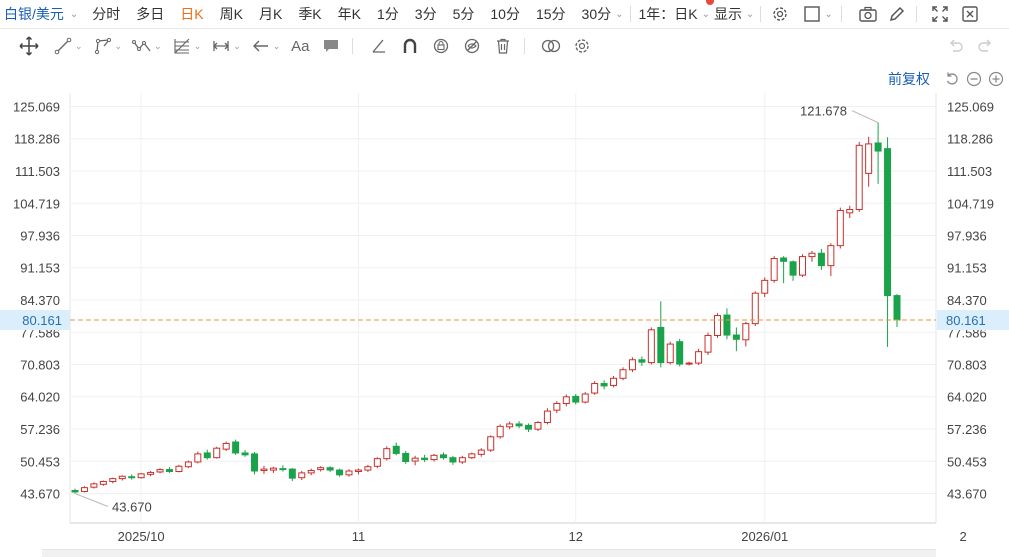  I want to click on y-tick-label: 70.803, so click(40, 365).